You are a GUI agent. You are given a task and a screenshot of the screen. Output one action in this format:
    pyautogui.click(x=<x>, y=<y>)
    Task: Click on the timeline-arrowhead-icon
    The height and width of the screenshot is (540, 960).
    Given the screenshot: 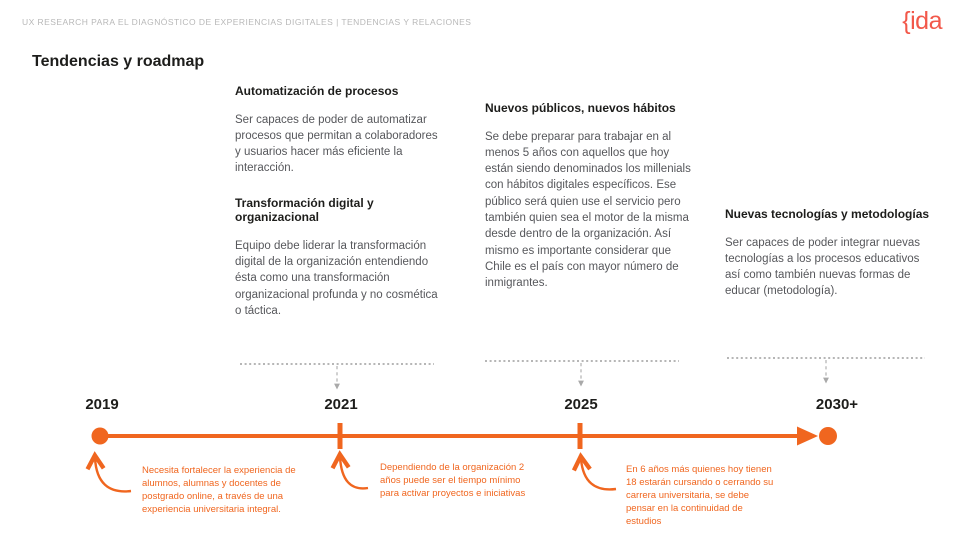 What is the action you would take?
    pyautogui.click(x=807, y=436)
    